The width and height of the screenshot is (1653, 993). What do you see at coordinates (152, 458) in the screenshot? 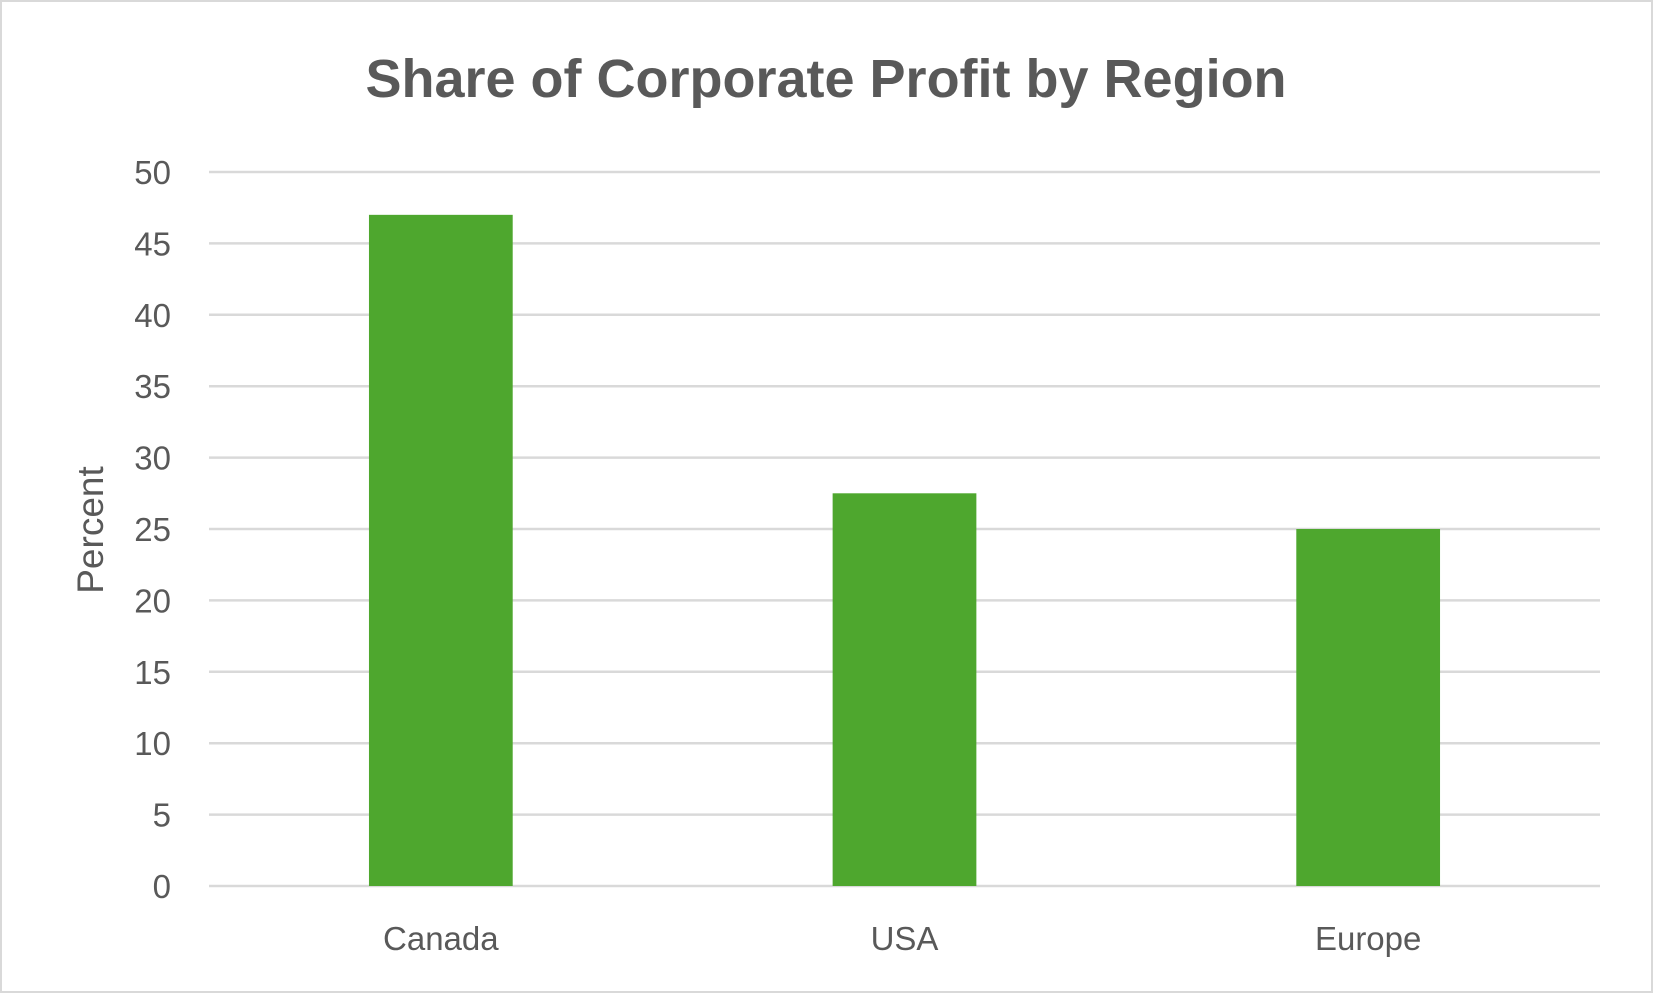
I see `y-tick-label: 30` at bounding box center [152, 458].